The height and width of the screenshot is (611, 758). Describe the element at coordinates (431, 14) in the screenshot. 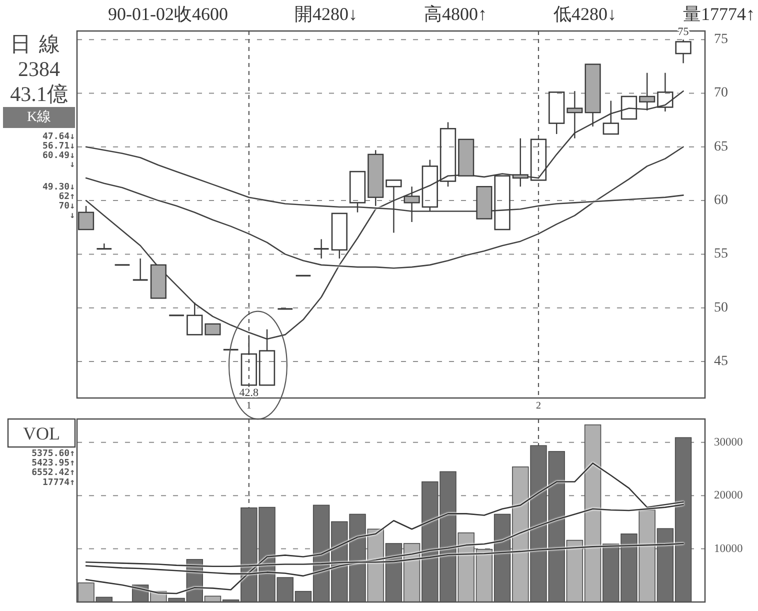

I see `title: 90-01-02收4600 開4280↓ 高4800↑ 低4280↓ 量17774↑` at that location.